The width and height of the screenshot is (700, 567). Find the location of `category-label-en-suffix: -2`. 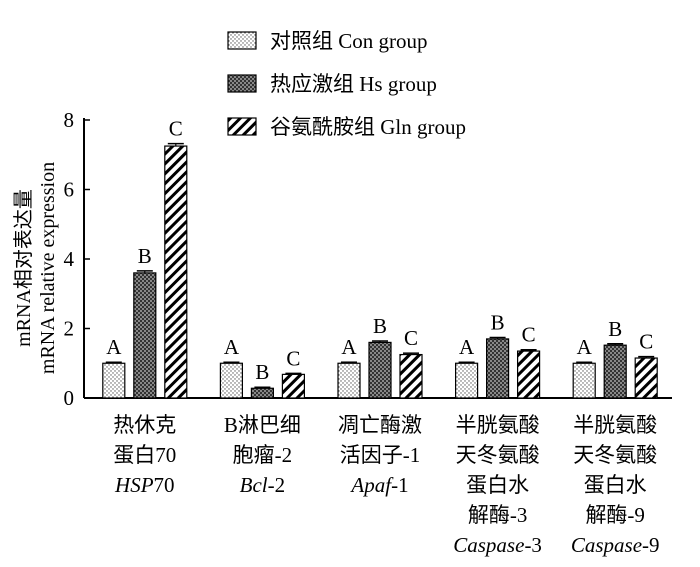

category-label-en-suffix: -2 is located at coordinates (277, 485).